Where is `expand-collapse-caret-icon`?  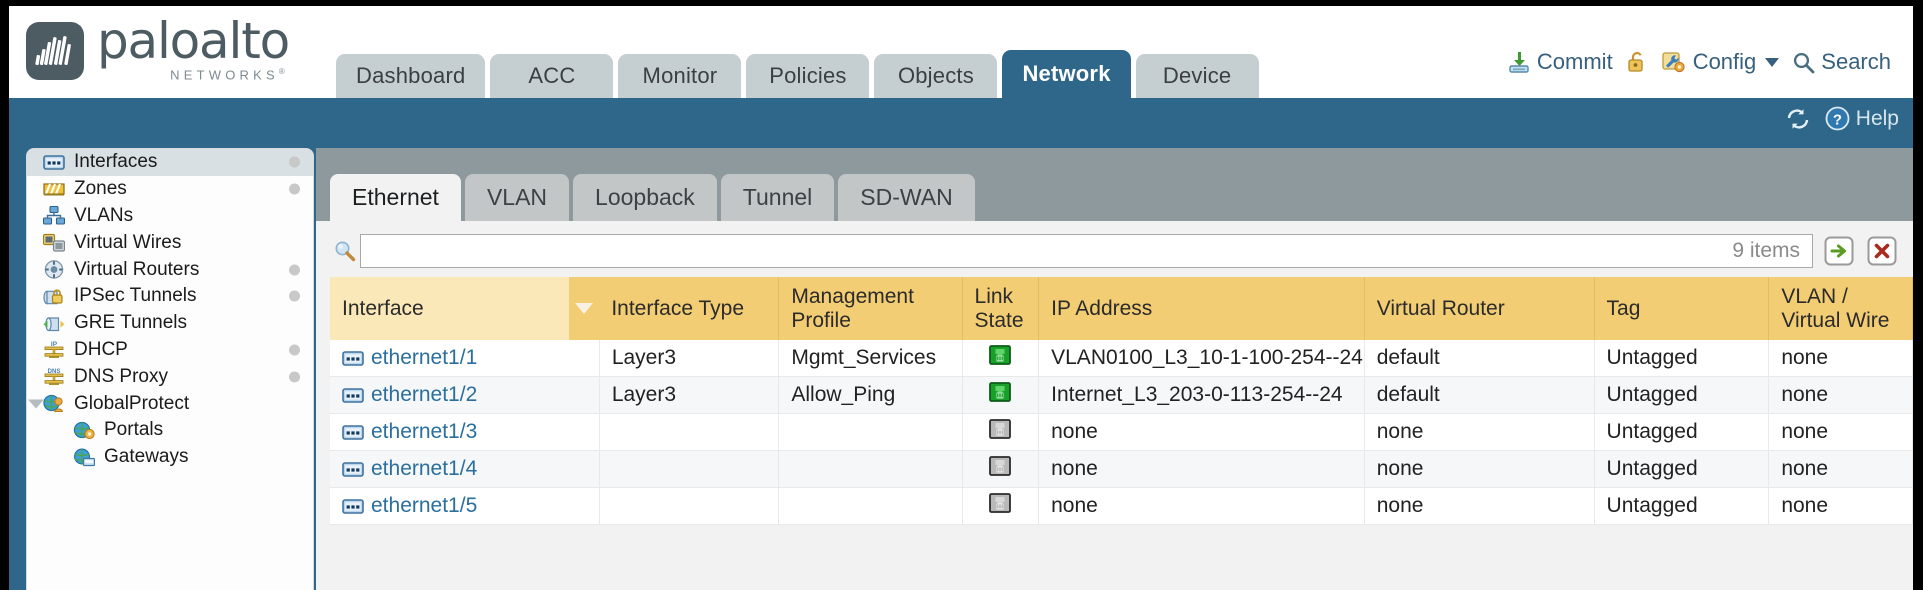
expand-collapse-caret-icon is located at coordinates (36, 404).